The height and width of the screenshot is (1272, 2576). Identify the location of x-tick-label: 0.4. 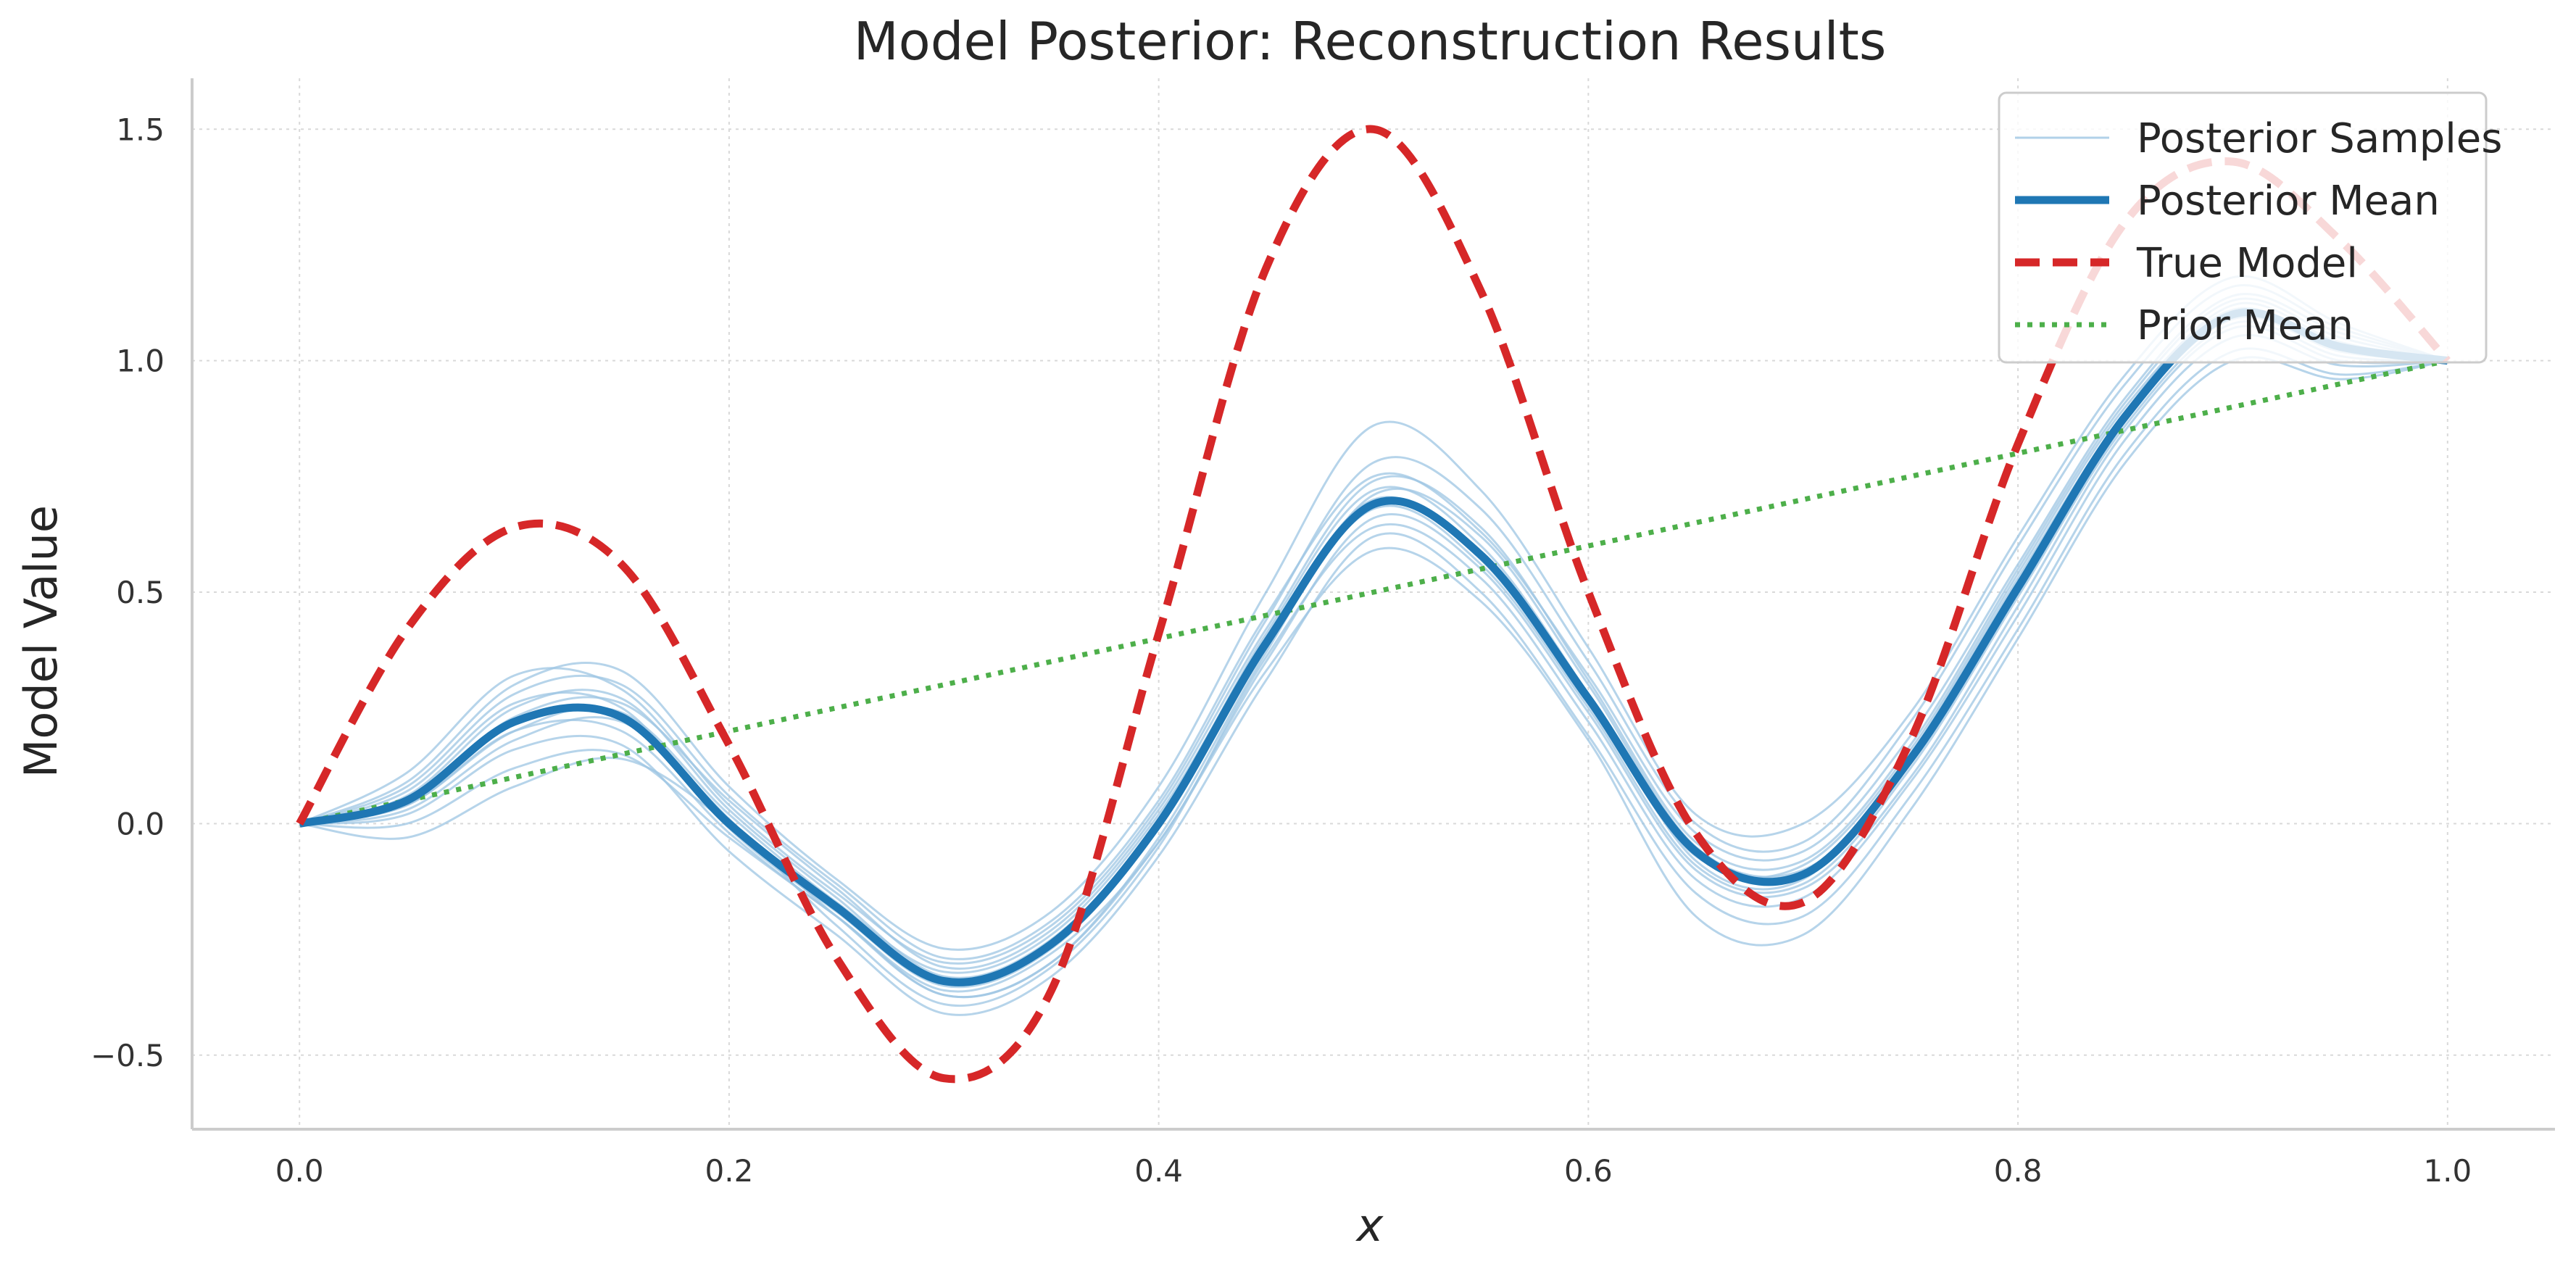
(1158, 1171).